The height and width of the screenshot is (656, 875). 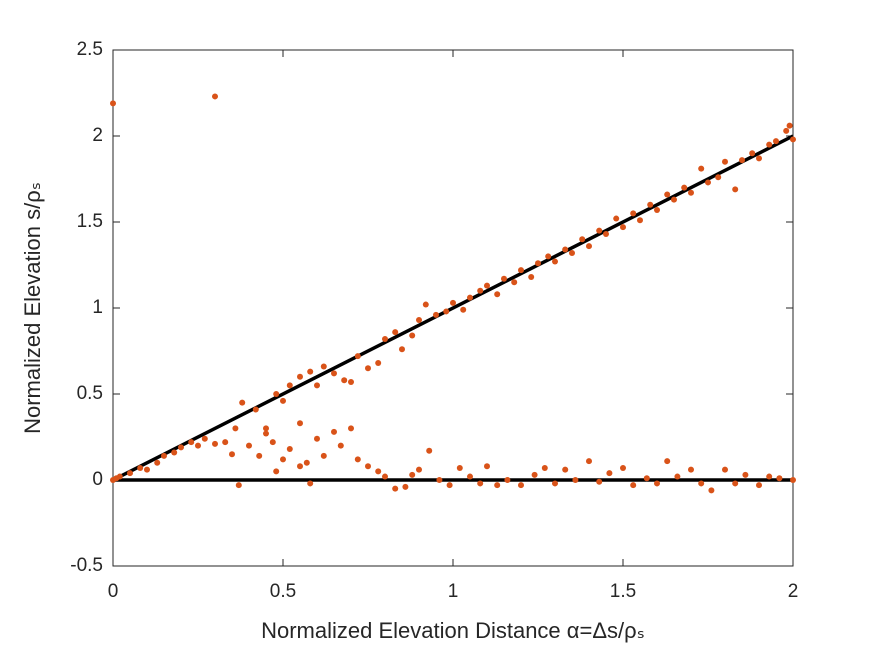 What do you see at coordinates (90, 221) in the screenshot?
I see `y-tick-label: 1.5` at bounding box center [90, 221].